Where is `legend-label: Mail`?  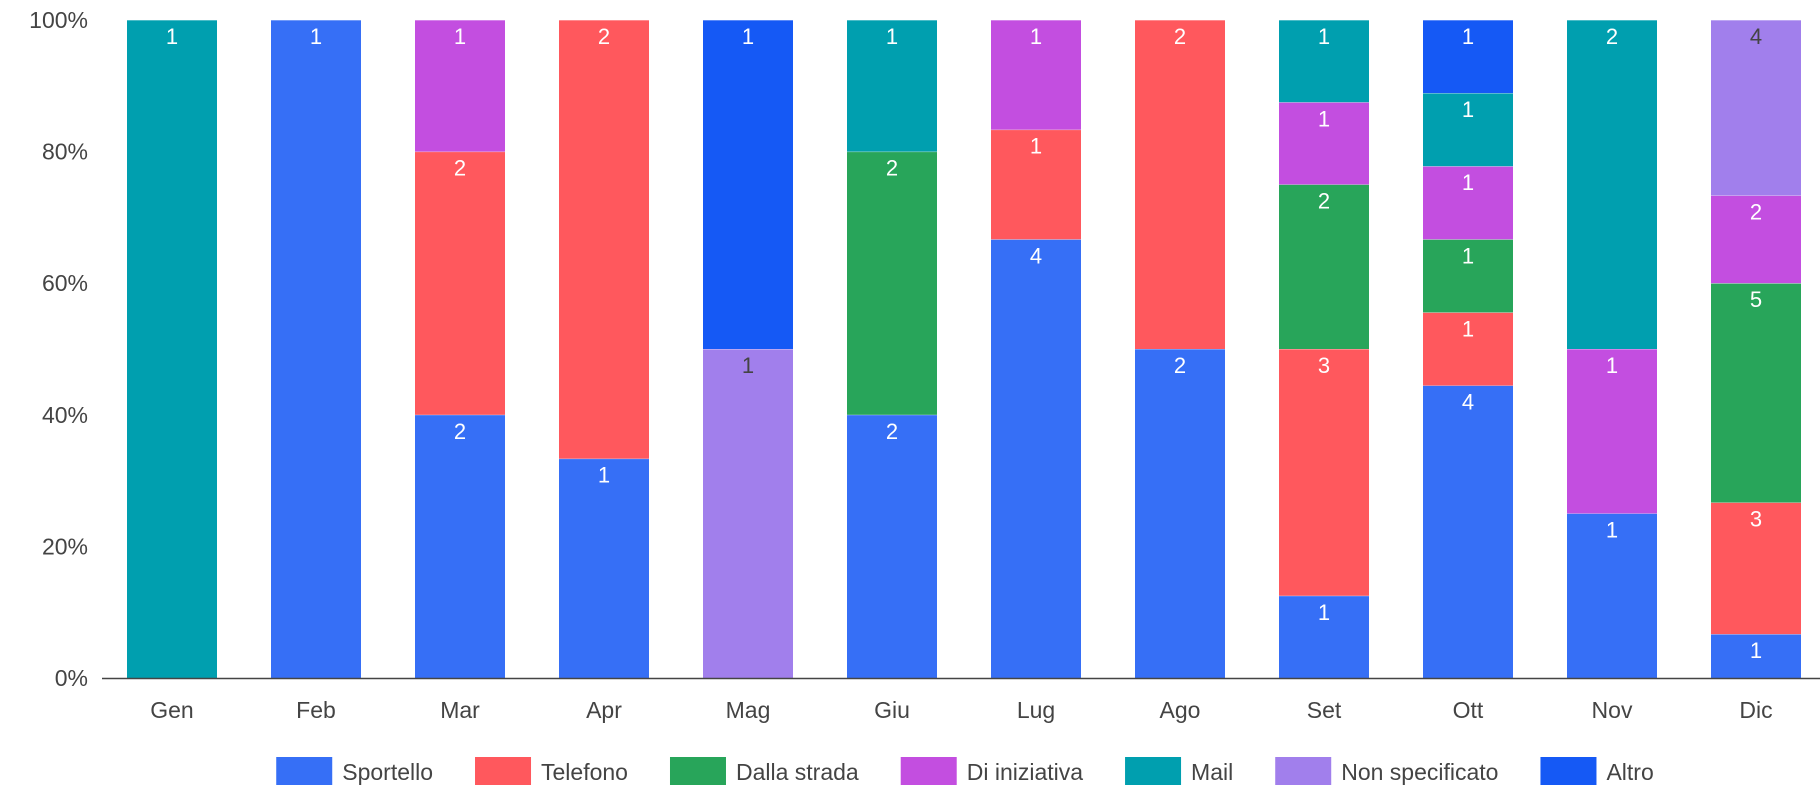
legend-label: Mail is located at coordinates (1212, 772).